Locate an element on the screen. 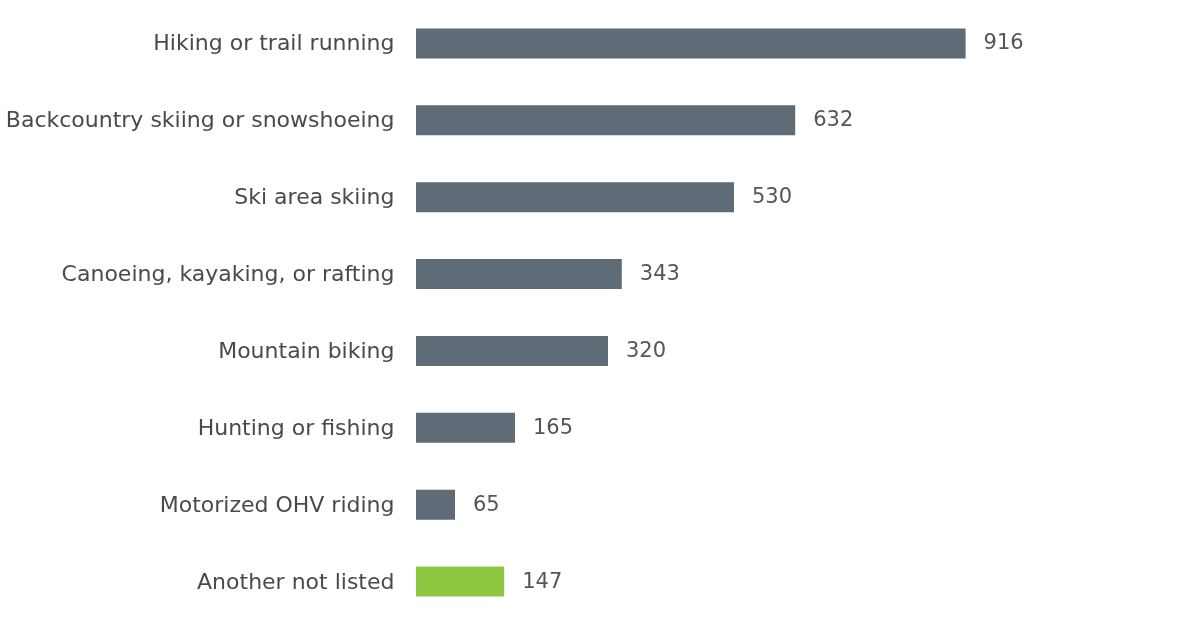 This screenshot has height=640, width=1181. data-label: 65 is located at coordinates (486, 503).